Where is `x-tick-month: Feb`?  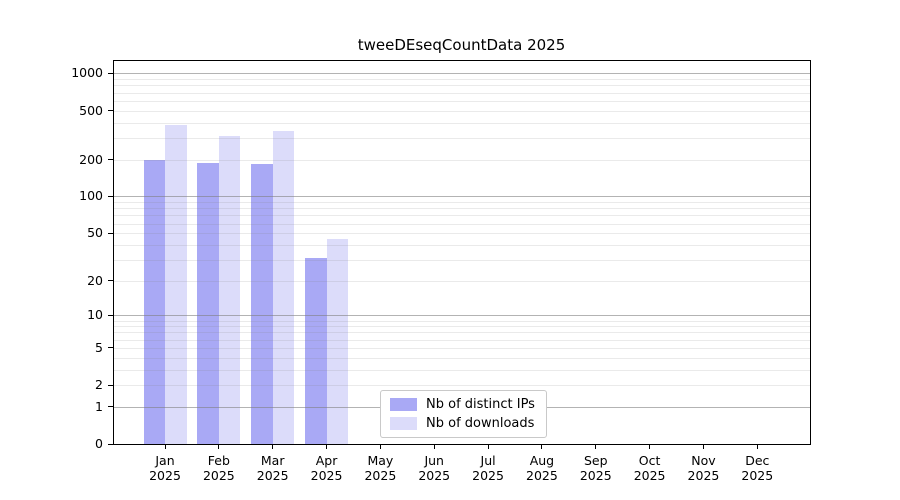
x-tick-month: Feb is located at coordinates (218, 460).